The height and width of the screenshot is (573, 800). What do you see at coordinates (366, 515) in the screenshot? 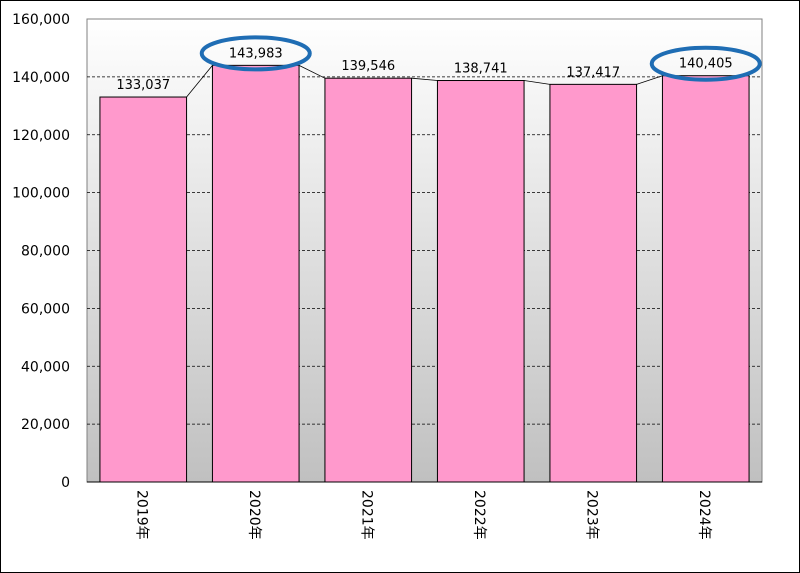
I see `x-tick-label: 2021年` at bounding box center [366, 515].